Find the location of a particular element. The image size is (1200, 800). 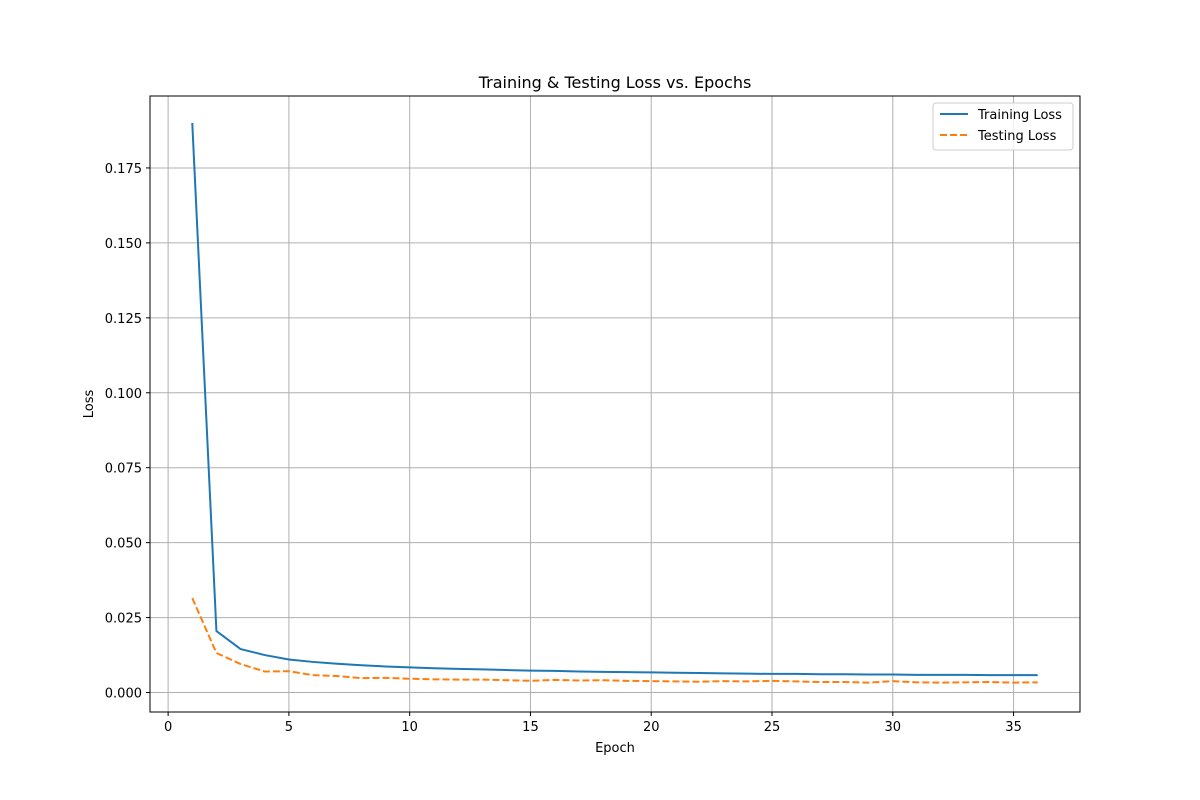

y-tick-label: 0.025 is located at coordinates (123, 619).